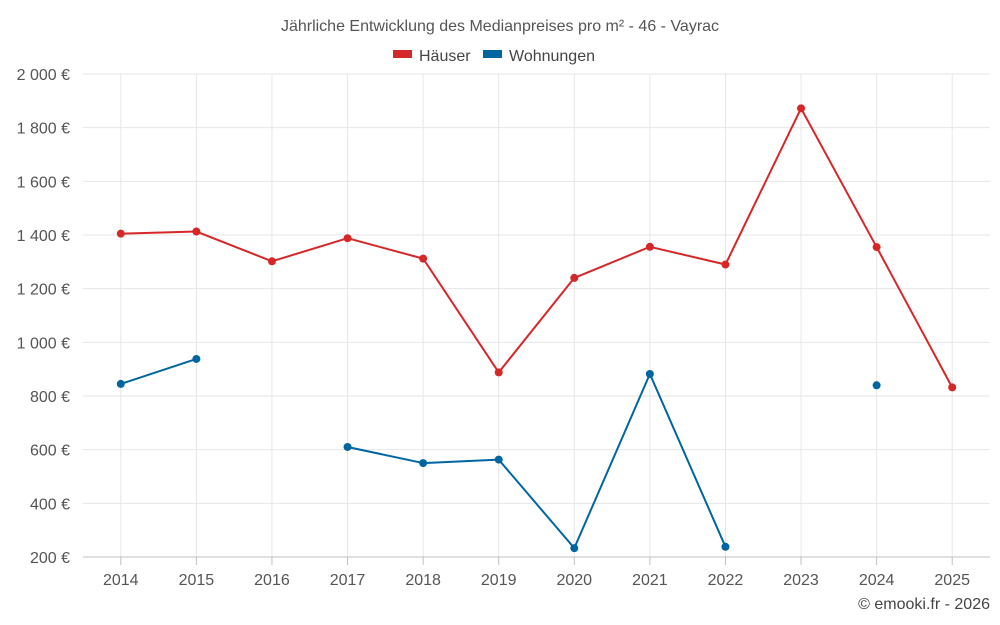 This screenshot has height=625, width=1000. I want to click on y-tick-label: 2 000 €, so click(43, 75).